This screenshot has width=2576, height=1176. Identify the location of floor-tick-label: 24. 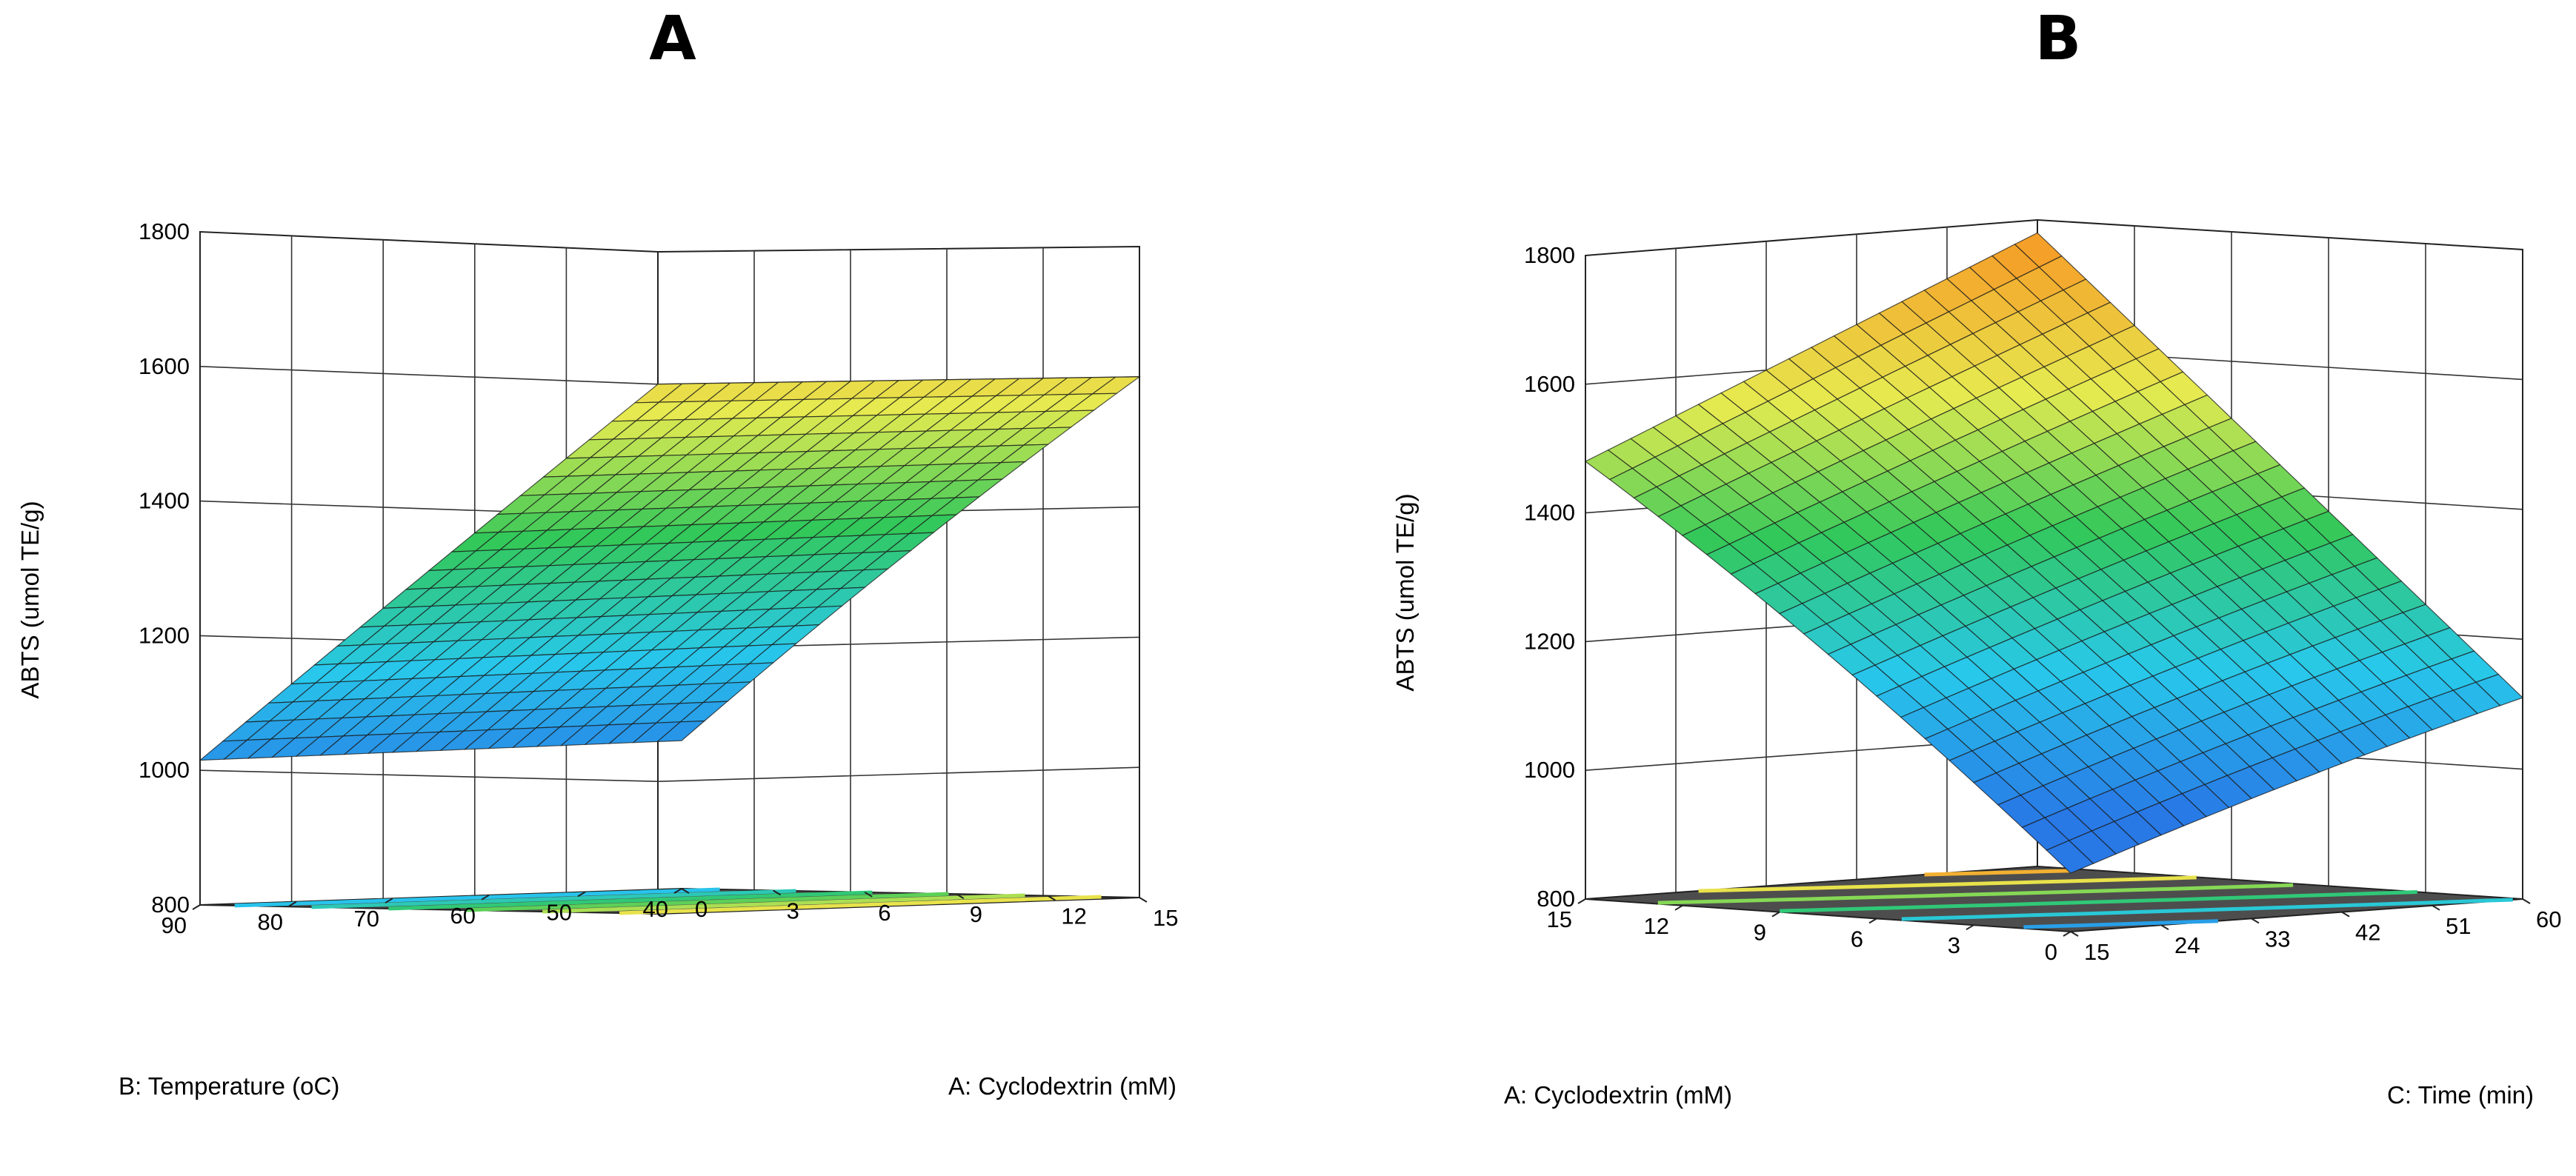
(2187, 945).